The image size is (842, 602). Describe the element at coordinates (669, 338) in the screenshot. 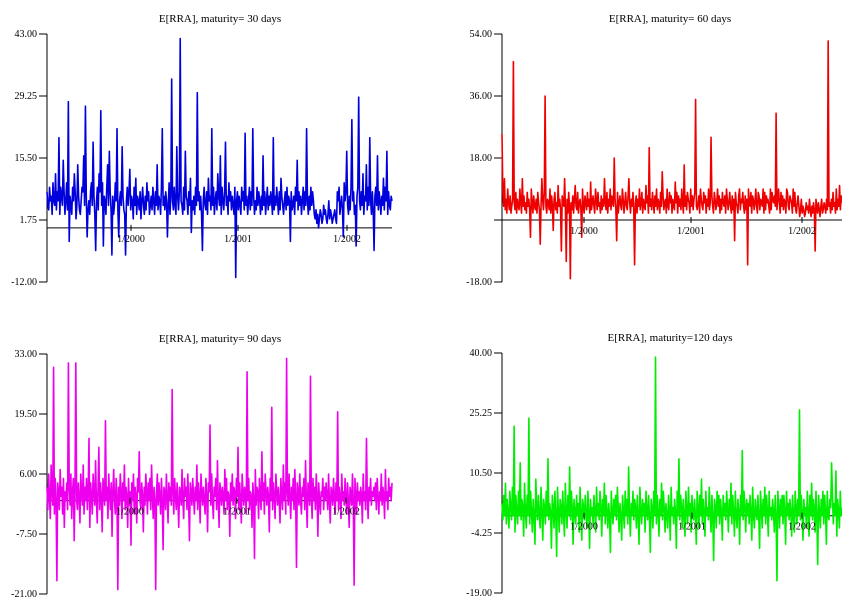

I see `chart-title: E[RRA], maturity=120 days` at that location.